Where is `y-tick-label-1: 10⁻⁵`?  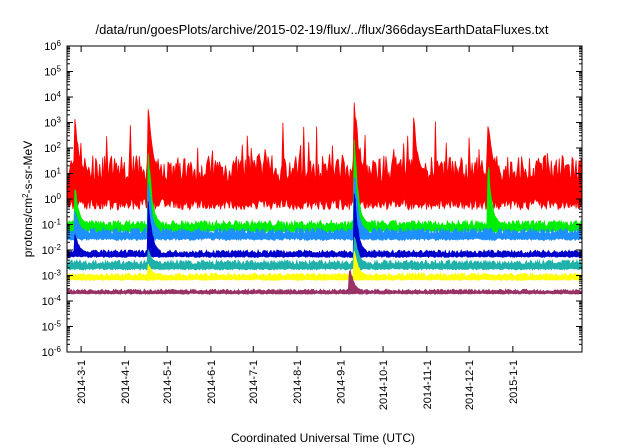
y-tick-label-1: 10⁻⁵ is located at coordinates (52, 326).